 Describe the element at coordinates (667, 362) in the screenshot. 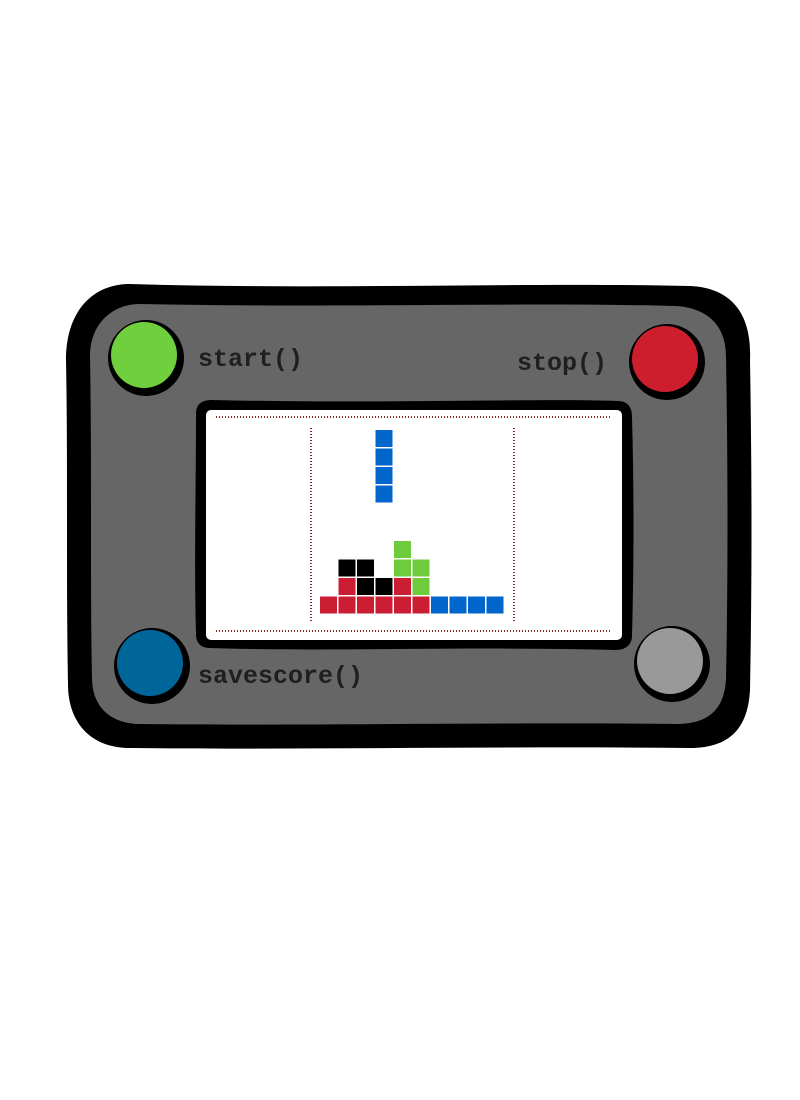

I see `stop-button` at that location.